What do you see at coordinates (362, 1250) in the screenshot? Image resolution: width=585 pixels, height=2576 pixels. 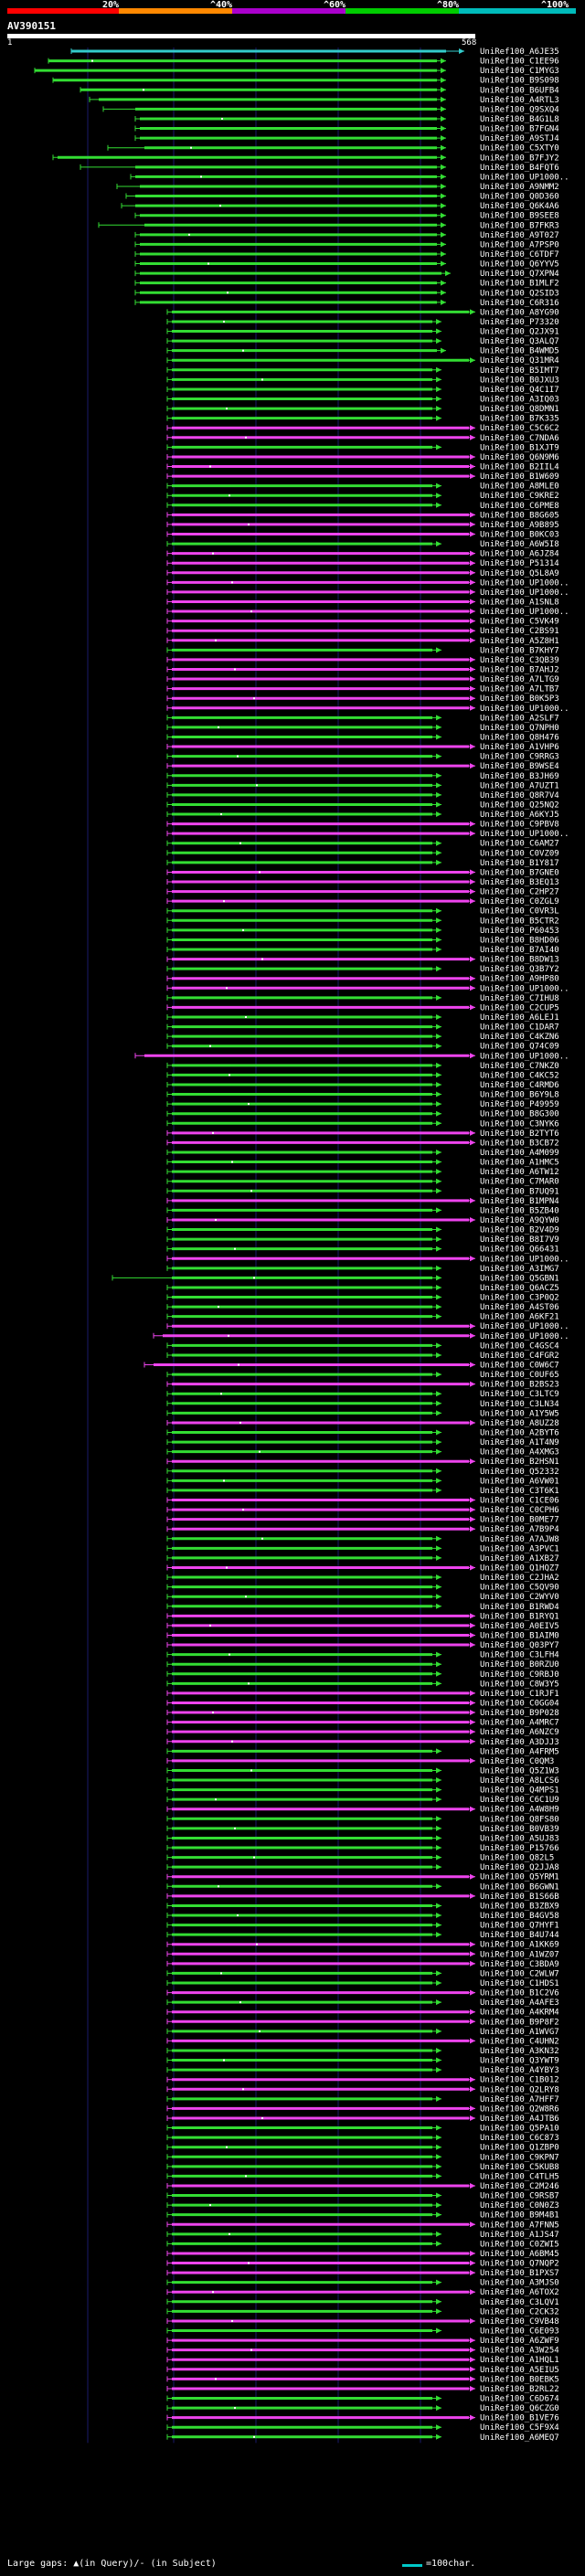 I see `hit-row: UniRef100_Q66431` at bounding box center [362, 1250].